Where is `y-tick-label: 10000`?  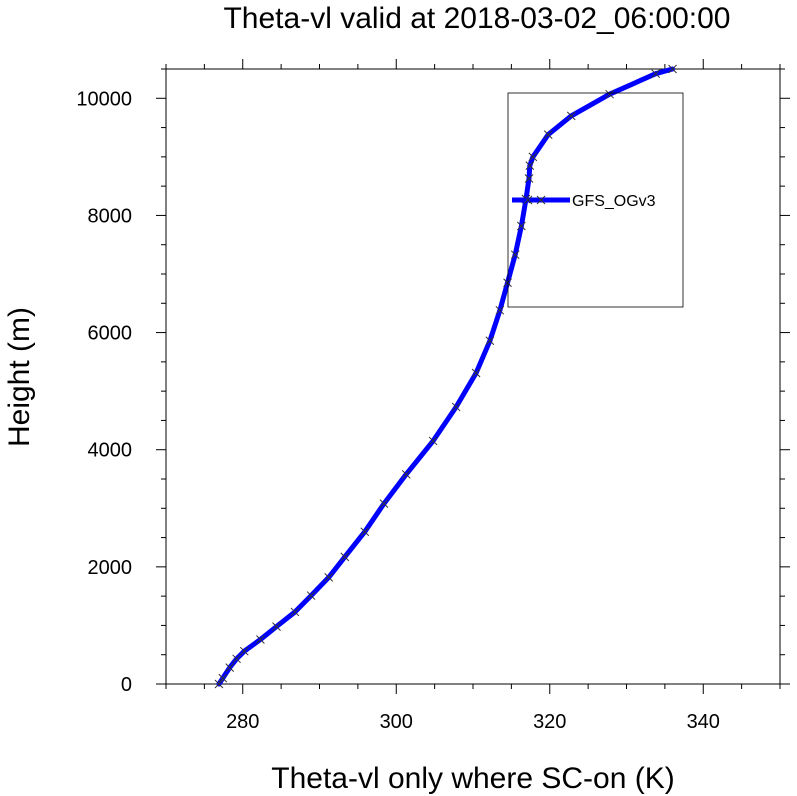 y-tick-label: 10000 is located at coordinates (104, 99).